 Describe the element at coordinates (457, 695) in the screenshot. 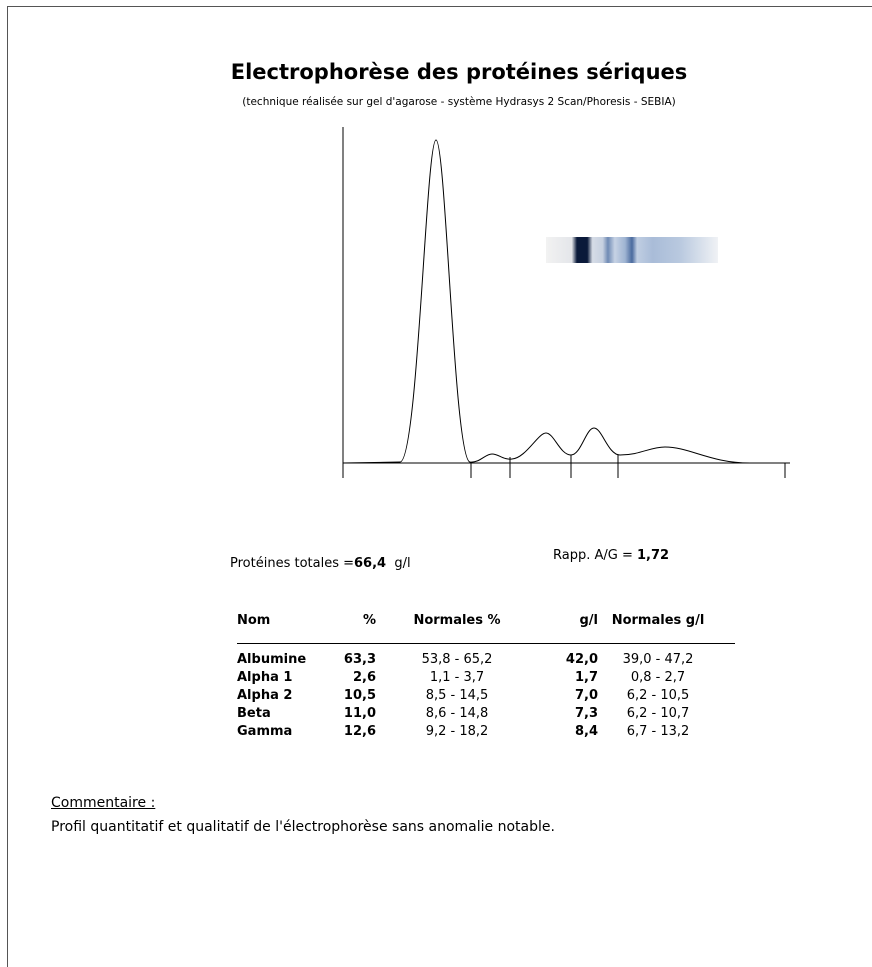

I see `table-cell: 8,5 - 14,5` at that location.